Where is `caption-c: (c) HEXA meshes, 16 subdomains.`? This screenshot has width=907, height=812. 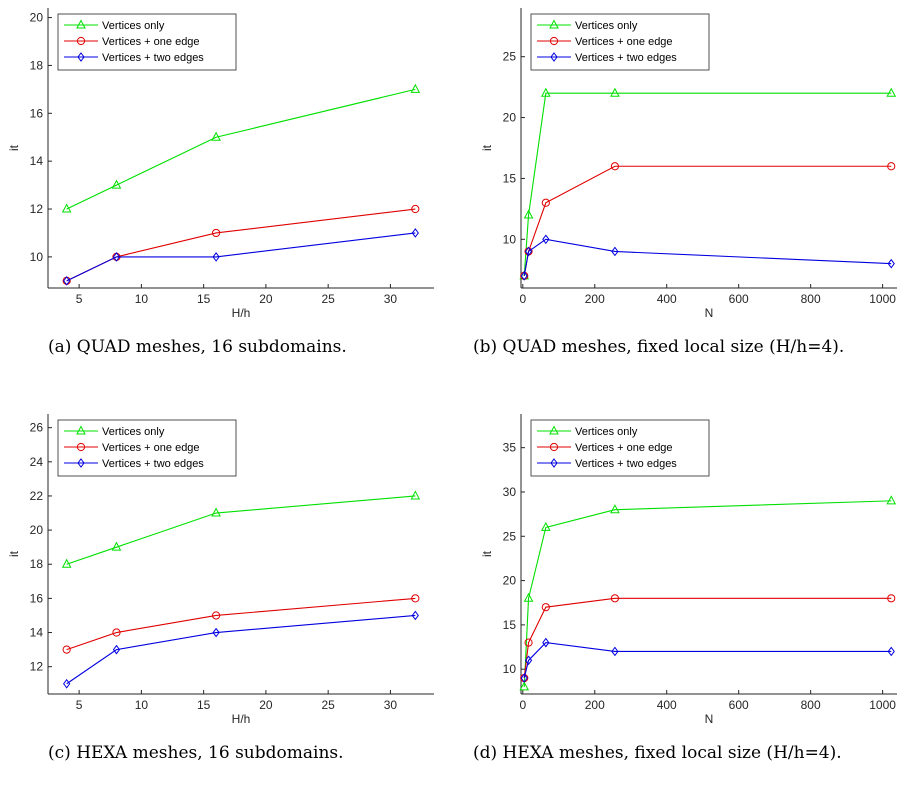 caption-c: (c) HEXA meshes, 16 subdomains. is located at coordinates (196, 753).